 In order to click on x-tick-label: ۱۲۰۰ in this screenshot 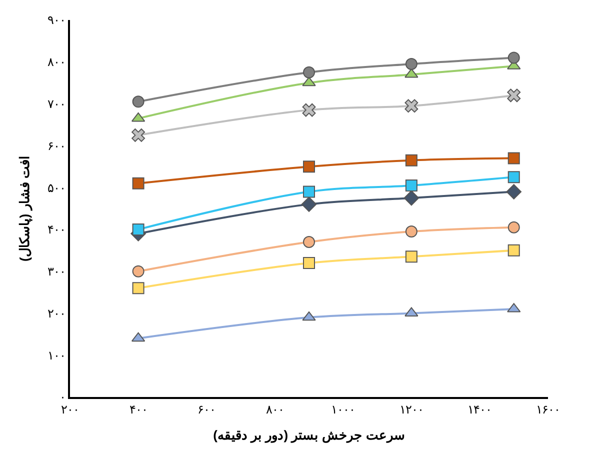, I will do `click(411, 409)`.